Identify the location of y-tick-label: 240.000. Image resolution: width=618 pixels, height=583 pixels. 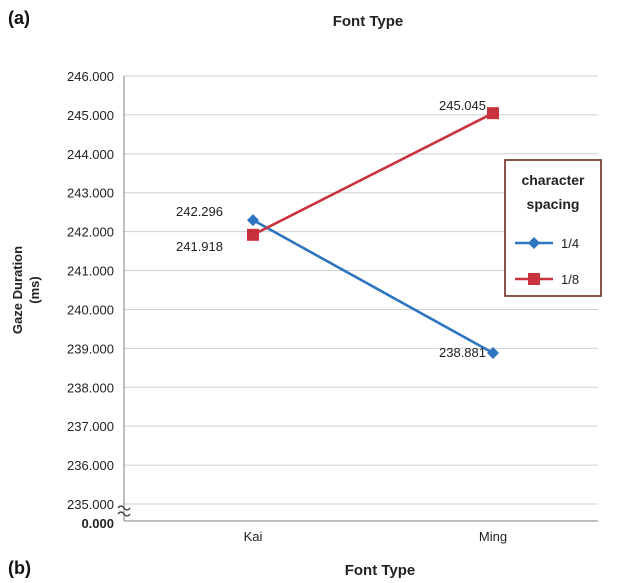
(90, 309).